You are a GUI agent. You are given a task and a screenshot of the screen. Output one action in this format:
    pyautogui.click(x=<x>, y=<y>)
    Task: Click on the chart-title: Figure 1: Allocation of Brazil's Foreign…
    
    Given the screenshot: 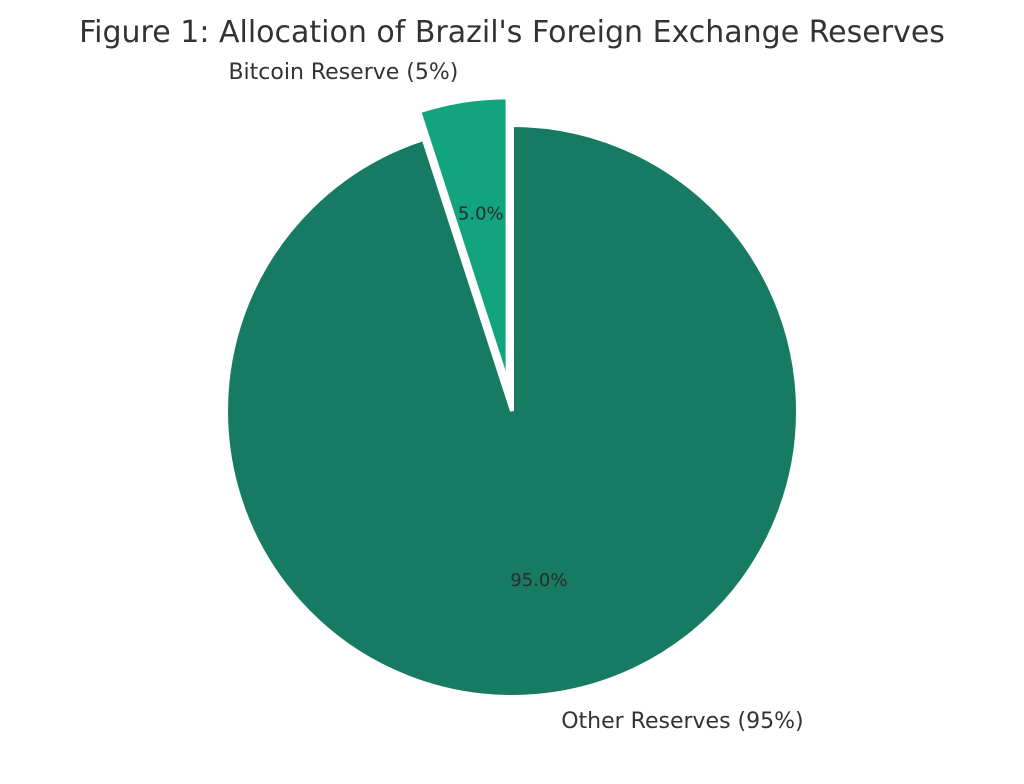 What is the action you would take?
    pyautogui.click(x=512, y=32)
    